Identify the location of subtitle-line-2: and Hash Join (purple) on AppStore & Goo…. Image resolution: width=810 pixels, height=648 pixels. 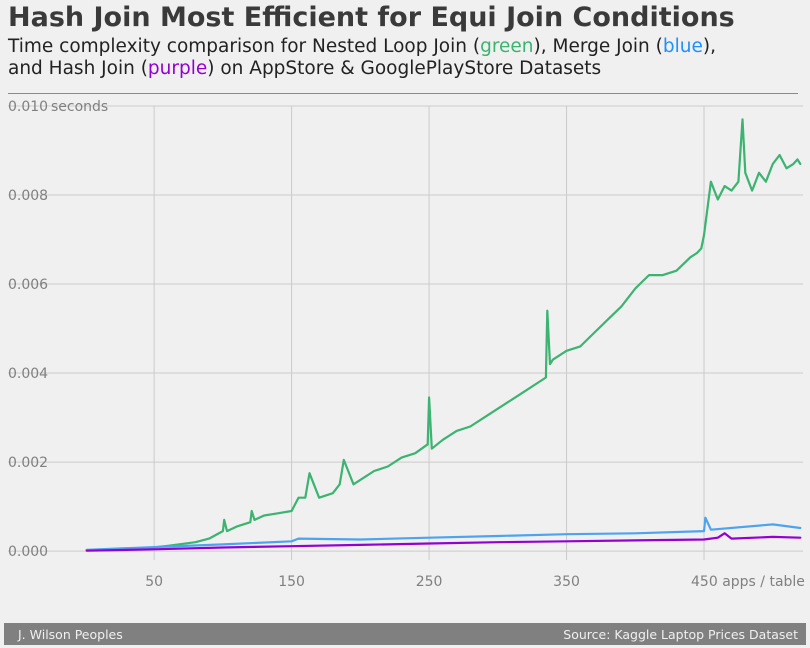
(362, 69).